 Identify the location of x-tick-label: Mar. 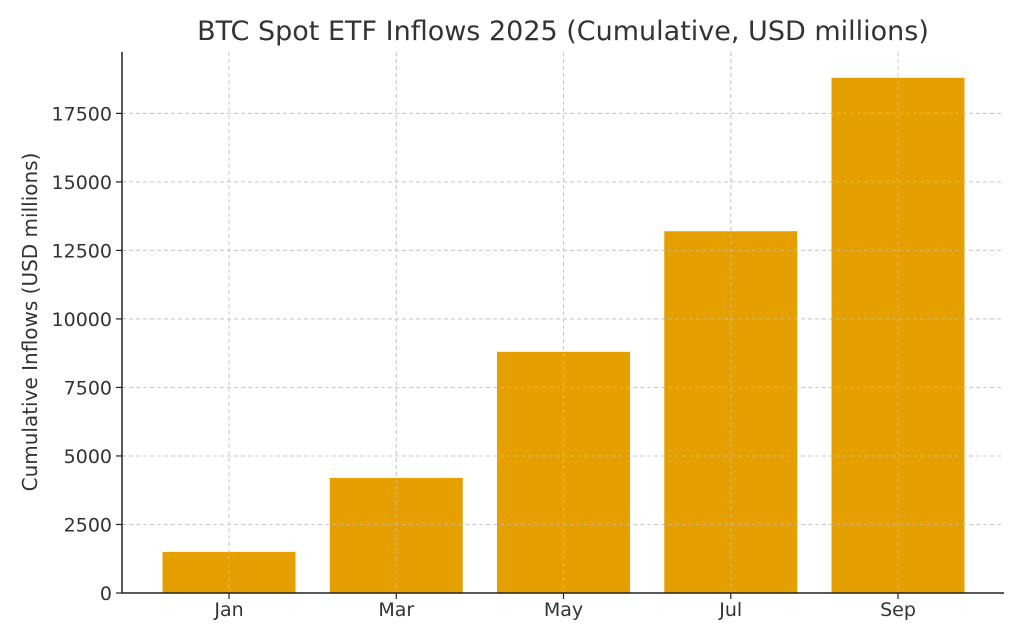
(396, 610).